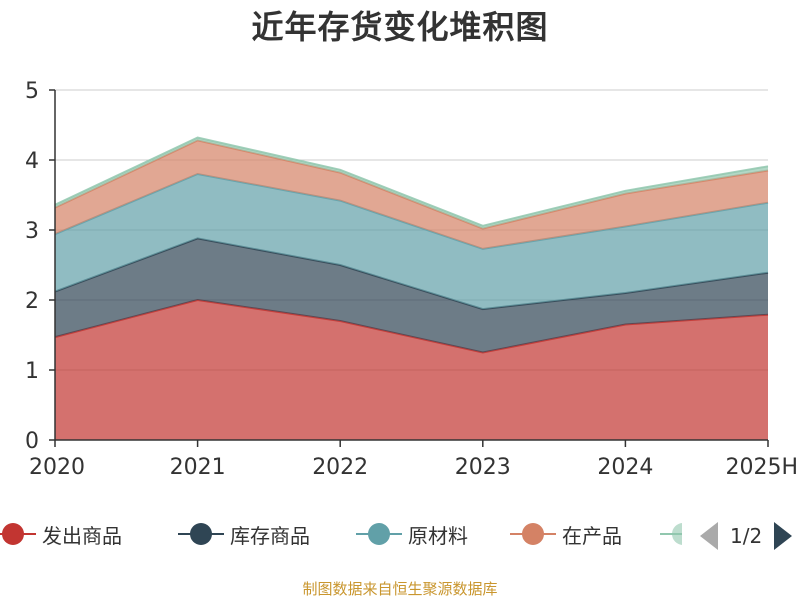 The height and width of the screenshot is (600, 800). I want to click on x-tick-label: 2021, so click(198, 467).